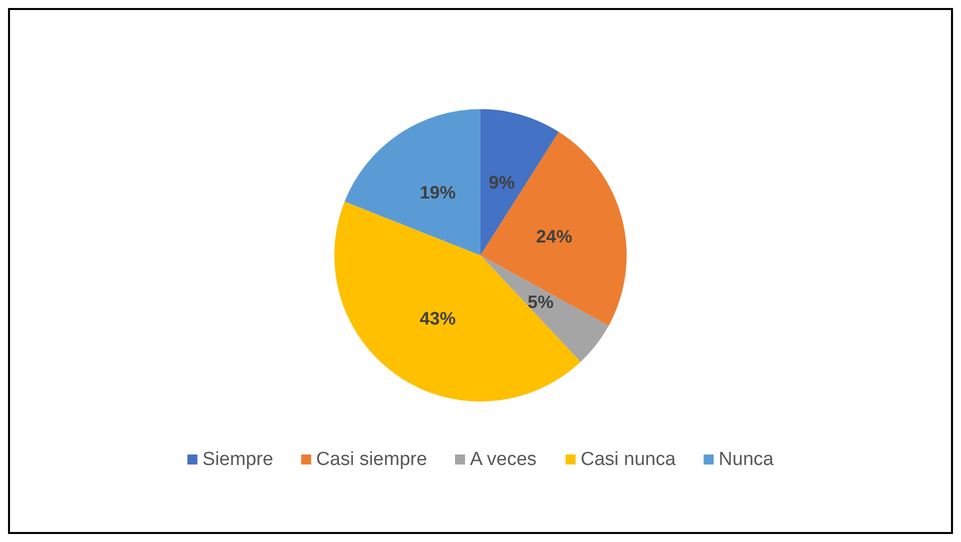  Describe the element at coordinates (372, 459) in the screenshot. I see `legend-label: Casi siempre` at that location.